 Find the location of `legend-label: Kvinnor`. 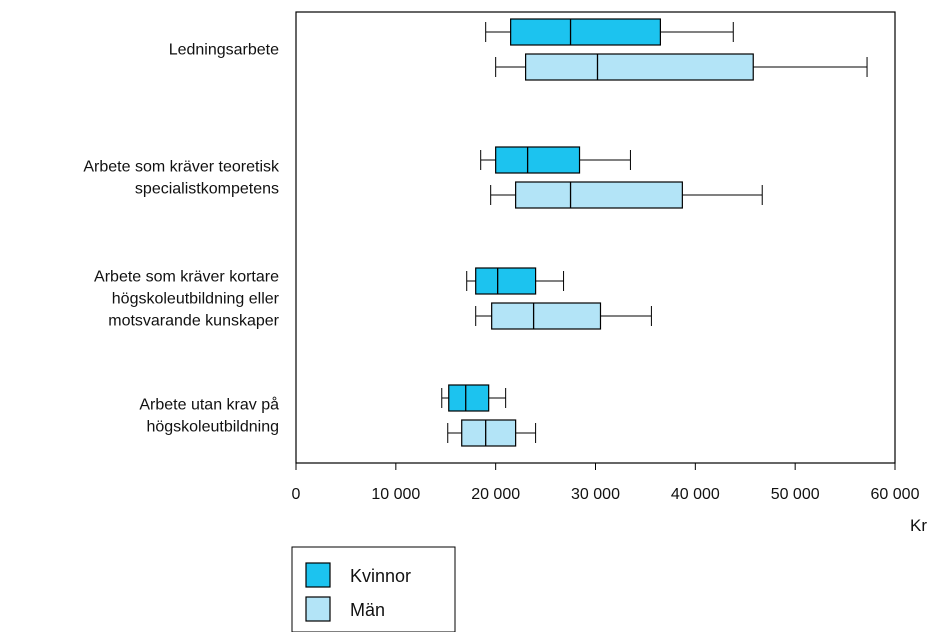

legend-label: Kvinnor is located at coordinates (380, 576).